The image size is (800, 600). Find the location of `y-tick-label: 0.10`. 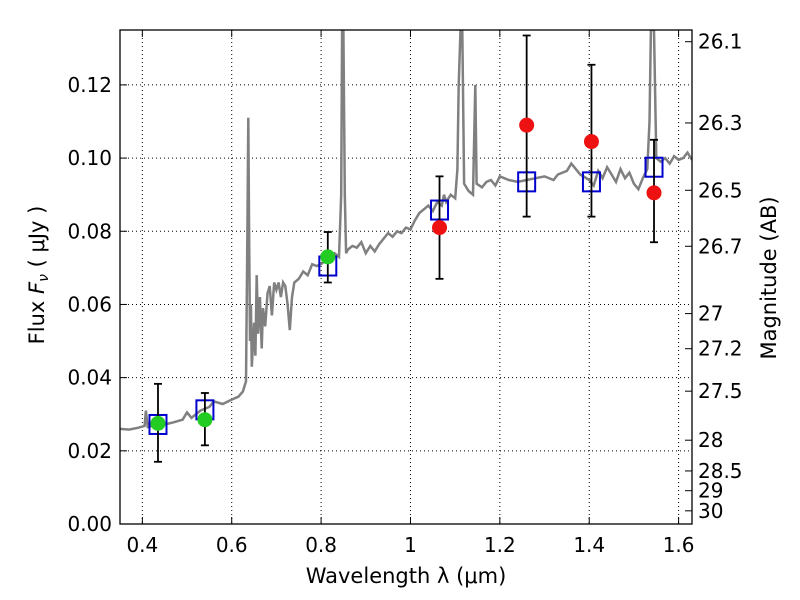

y-tick-label: 0.10 is located at coordinates (89, 158).